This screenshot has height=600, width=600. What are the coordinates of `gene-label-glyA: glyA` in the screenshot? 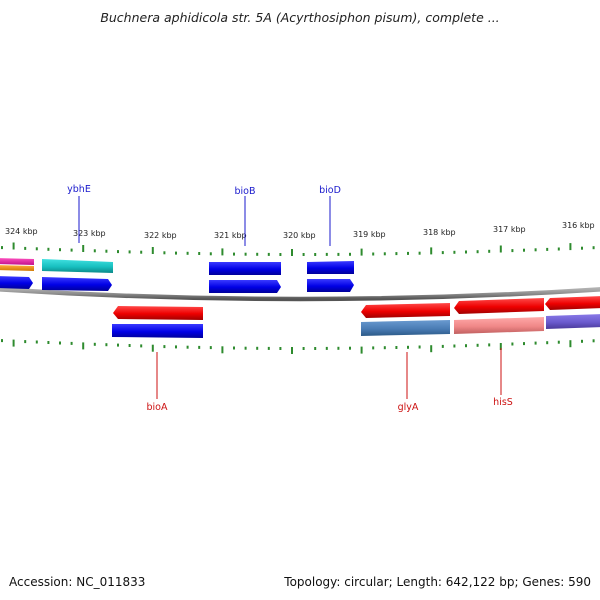 It's located at (408, 407).